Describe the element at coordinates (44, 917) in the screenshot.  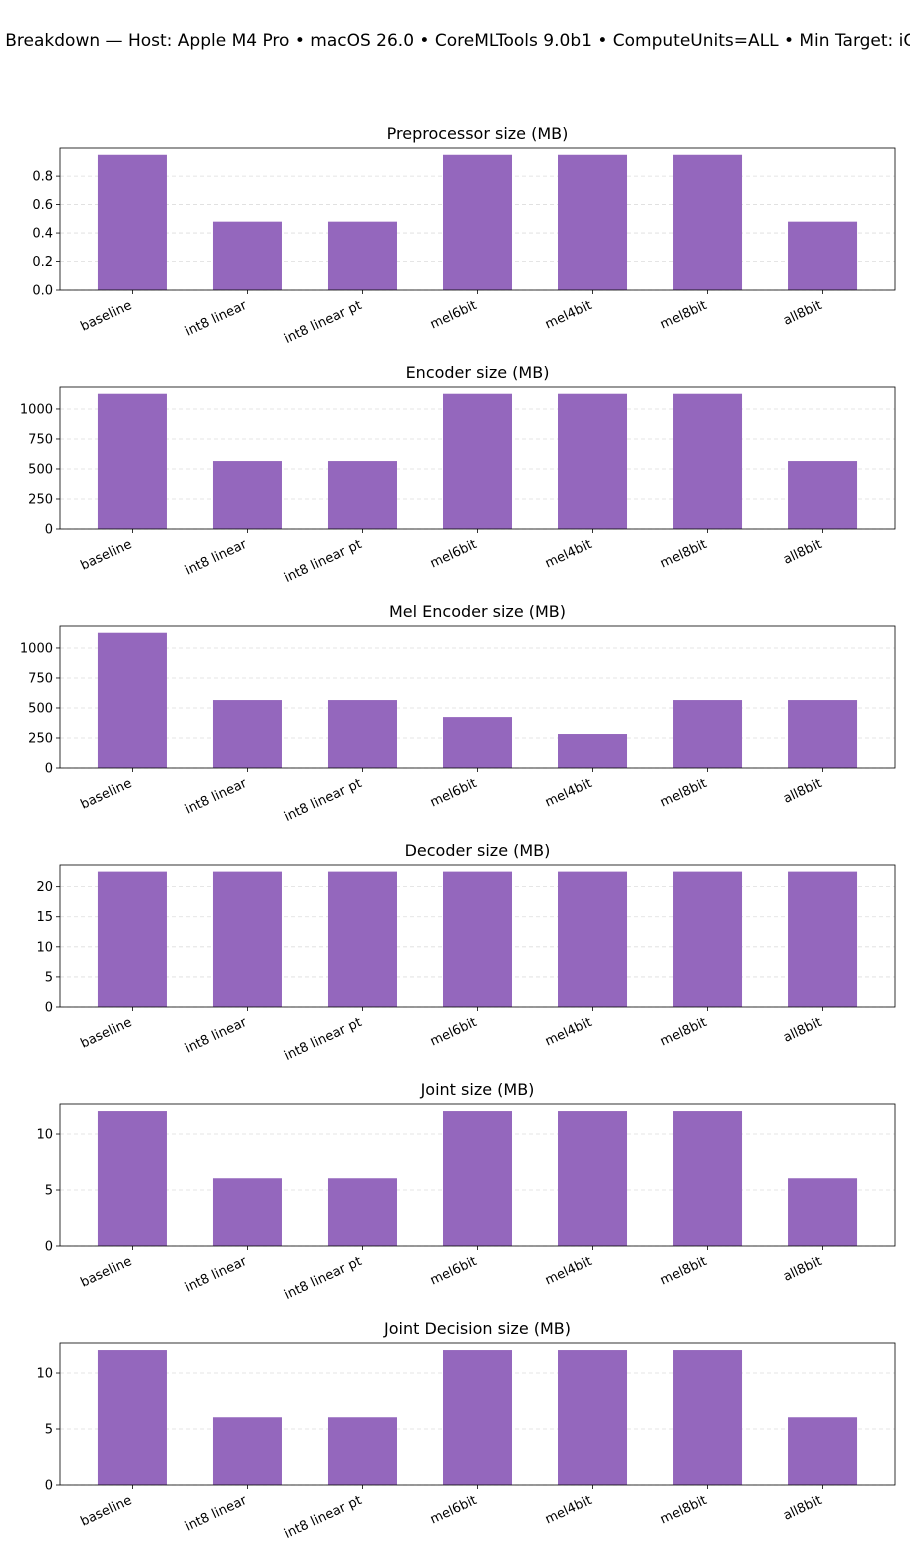
I see `y-tick-label: 15` at that location.